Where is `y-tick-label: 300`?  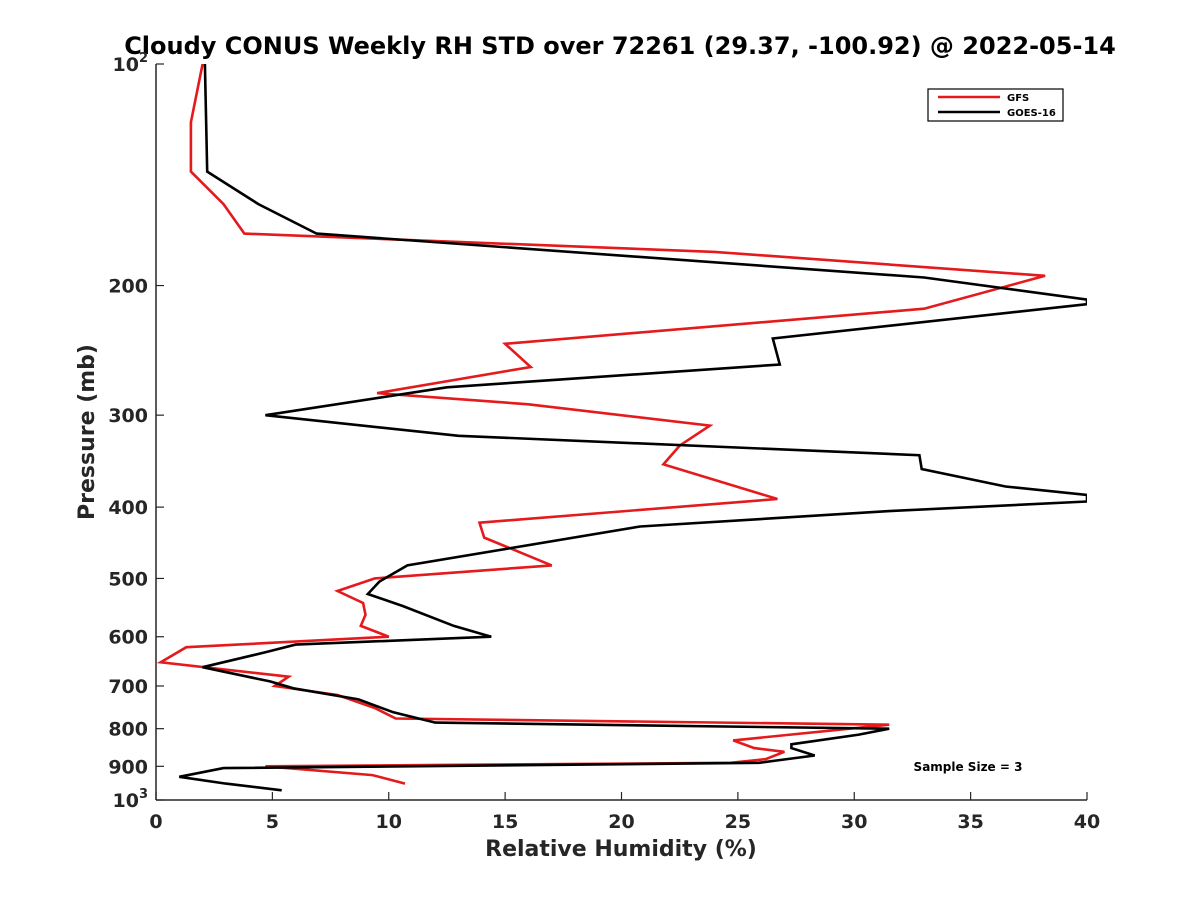 y-tick-label: 300 is located at coordinates (128, 416).